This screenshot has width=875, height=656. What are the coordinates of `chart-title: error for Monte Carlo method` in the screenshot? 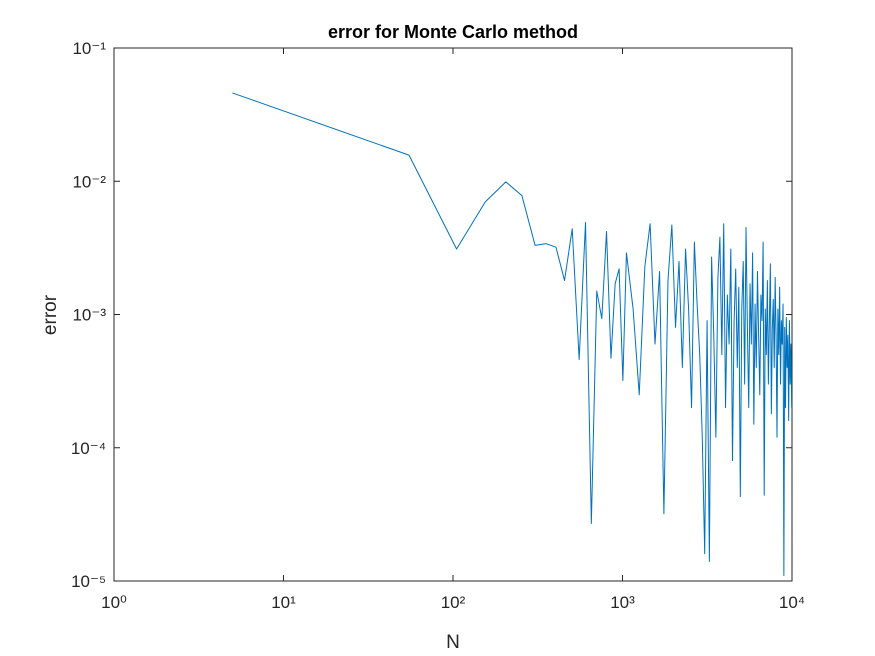 It's located at (453, 32).